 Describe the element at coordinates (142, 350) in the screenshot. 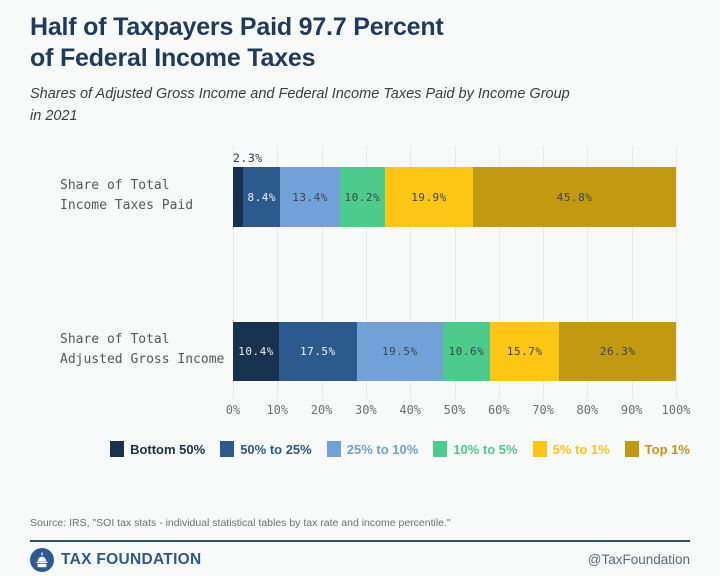

I see `category-label-agi: Share of Total Adjusted Gross Income` at that location.